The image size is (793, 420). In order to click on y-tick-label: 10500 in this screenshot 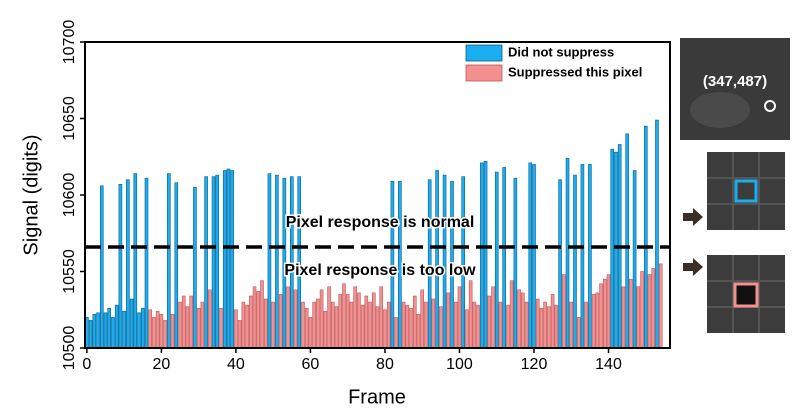, I will do `click(69, 348)`.